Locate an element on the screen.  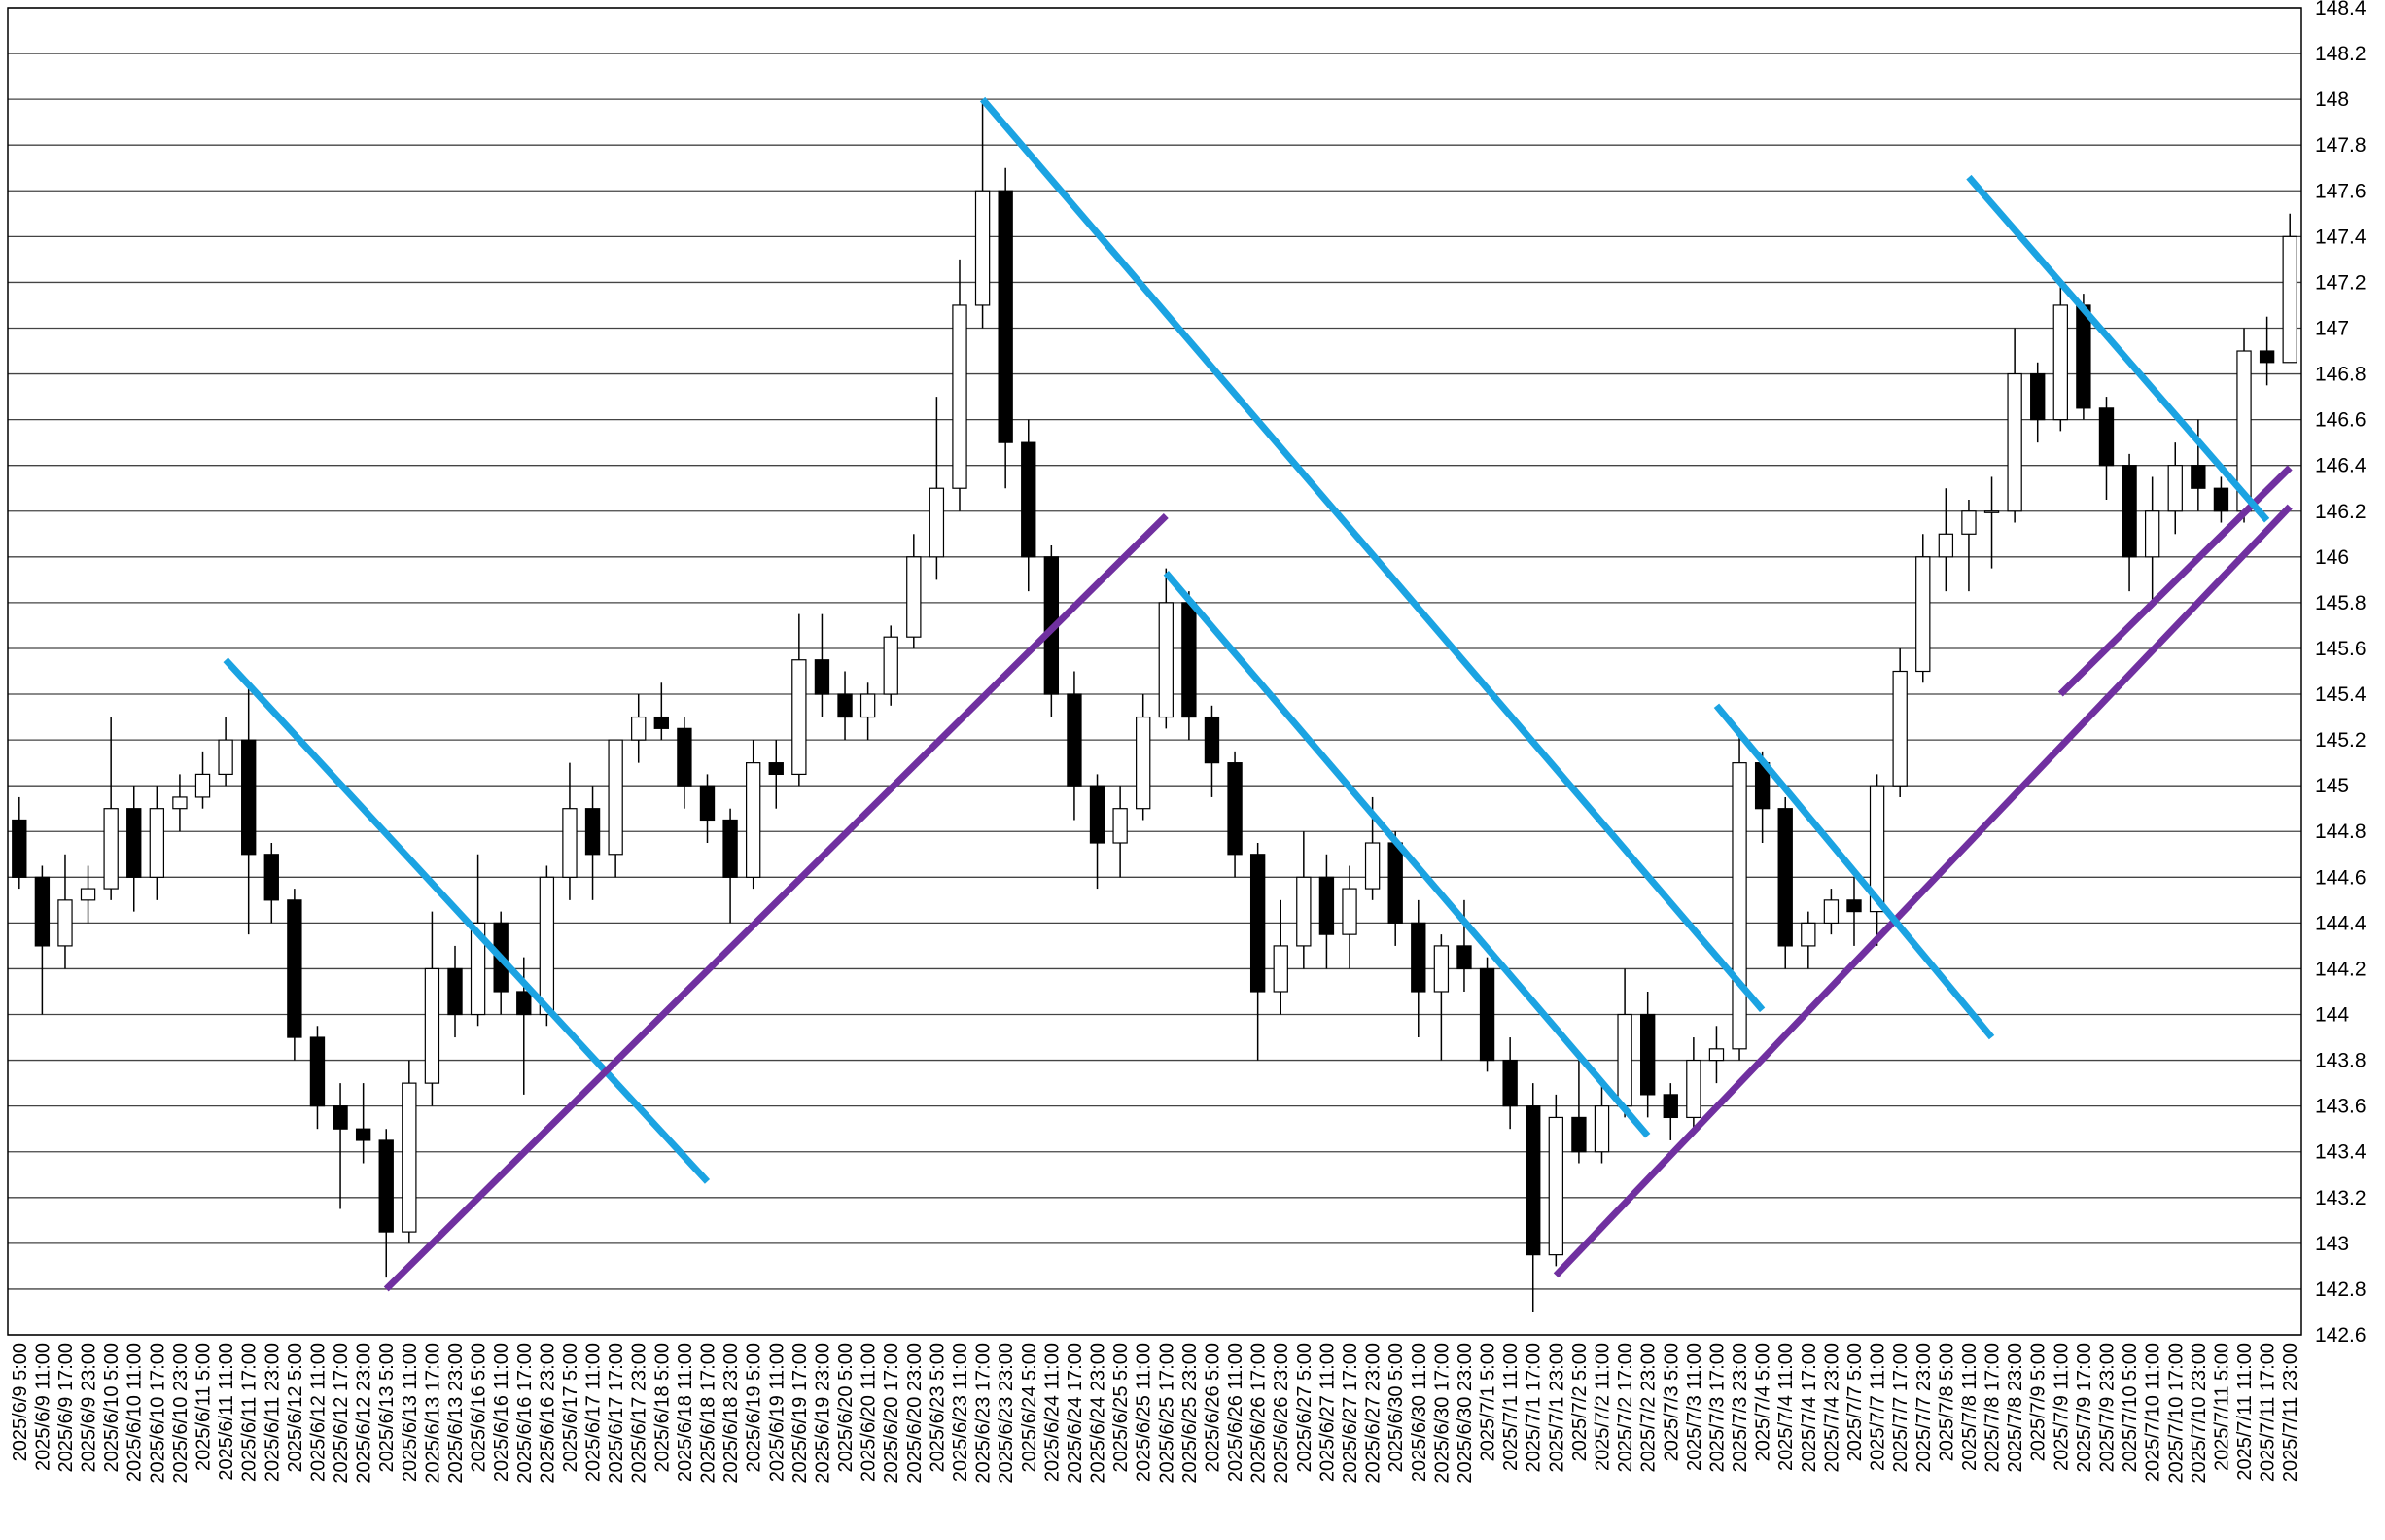
x-tick-label: 2025/6/11 17:00 is located at coordinates (250, 1412).